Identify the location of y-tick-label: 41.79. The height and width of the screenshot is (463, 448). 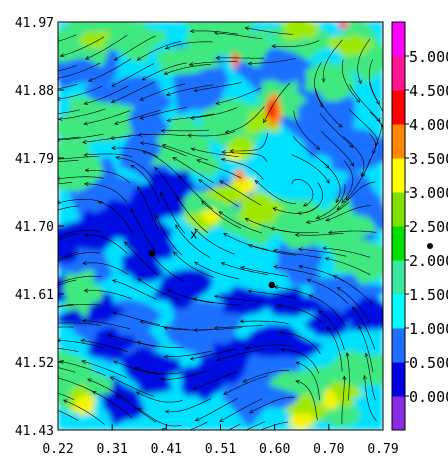
(34, 159).